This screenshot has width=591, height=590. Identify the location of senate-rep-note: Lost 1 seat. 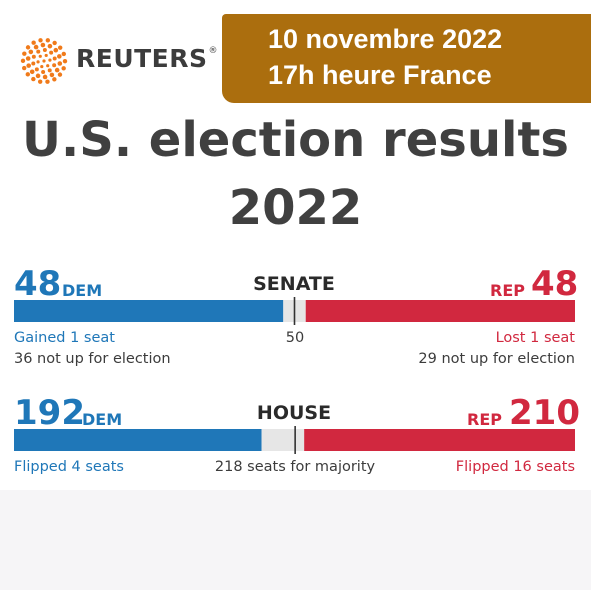
(535, 338).